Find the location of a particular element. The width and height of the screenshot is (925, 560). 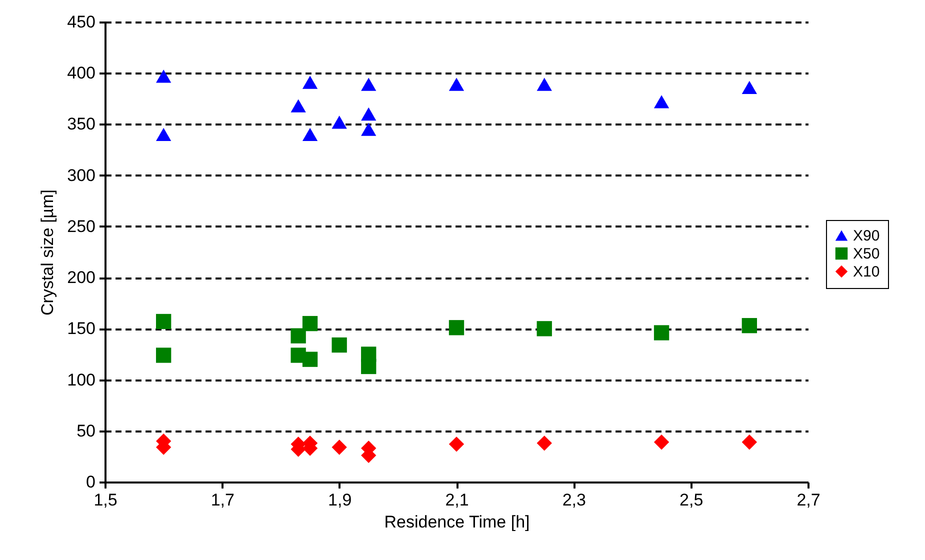

x-tick-label: 2,5 is located at coordinates (692, 500).